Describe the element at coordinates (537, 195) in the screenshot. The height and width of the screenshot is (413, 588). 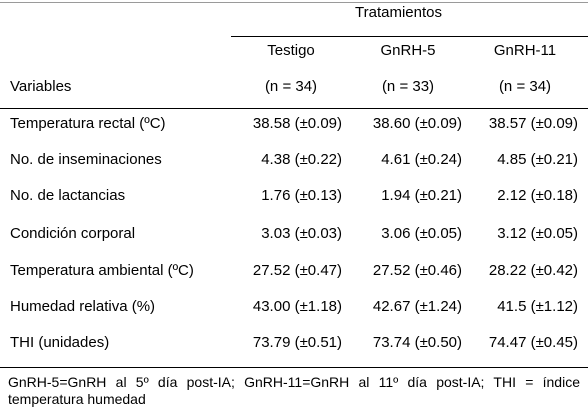
I see `table-cell: 2.12 (±0.18)` at that location.